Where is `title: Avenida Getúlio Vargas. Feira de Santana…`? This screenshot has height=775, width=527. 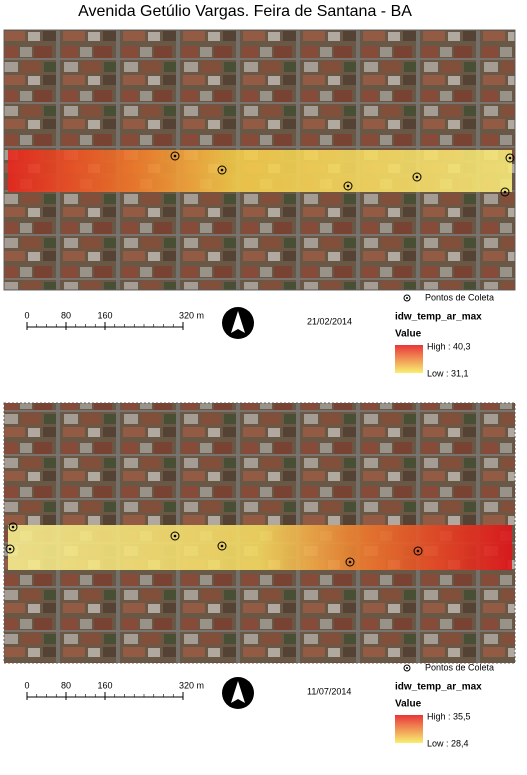
title: Avenida Getúlio Vargas. Feira de Santana… is located at coordinates (245, 11).